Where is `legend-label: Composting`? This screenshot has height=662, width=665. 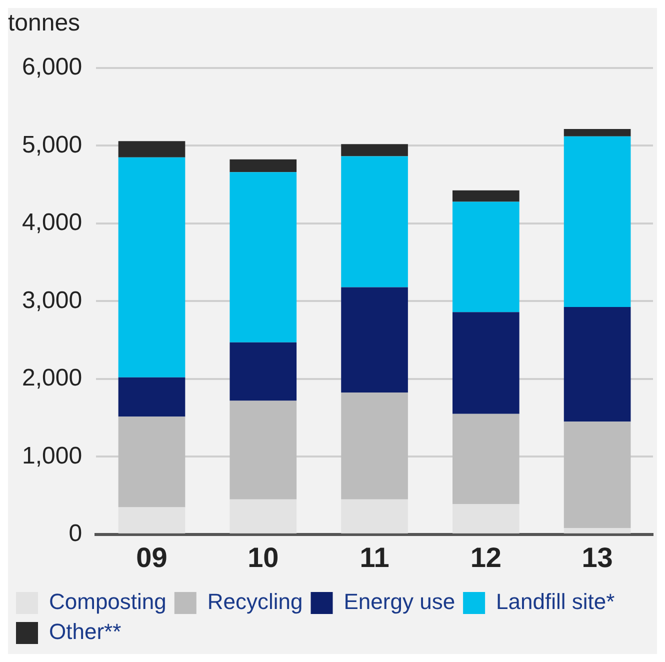 legend-label: Composting is located at coordinates (107, 601).